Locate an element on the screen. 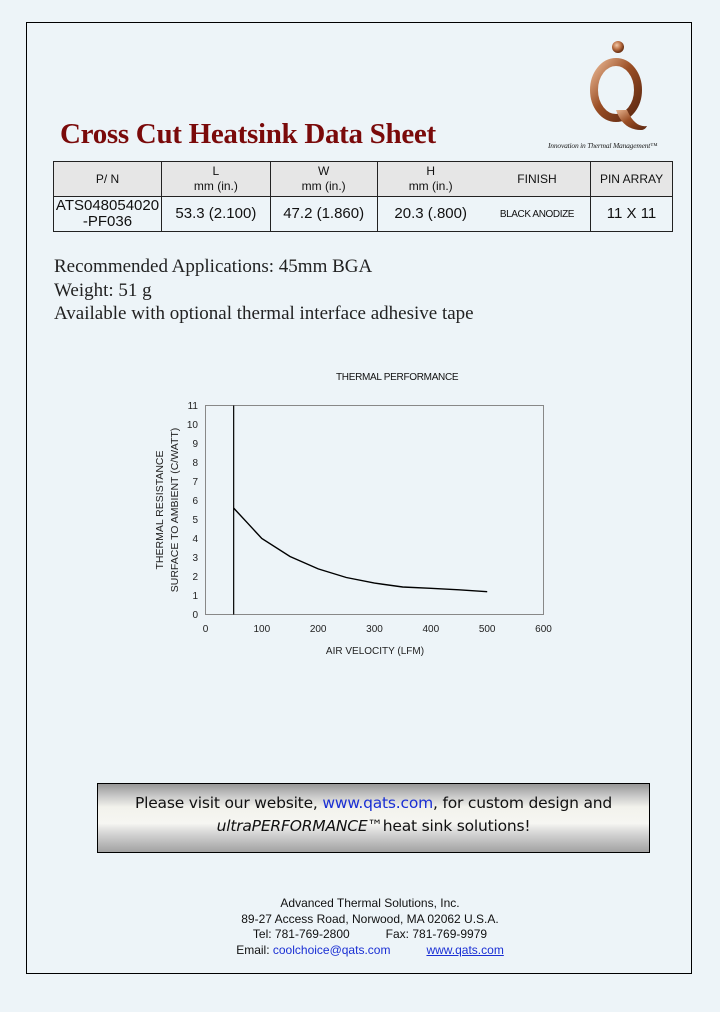 The image size is (720, 1012). cell-part-number: ATS048054020 -PF036 is located at coordinates (107, 214).